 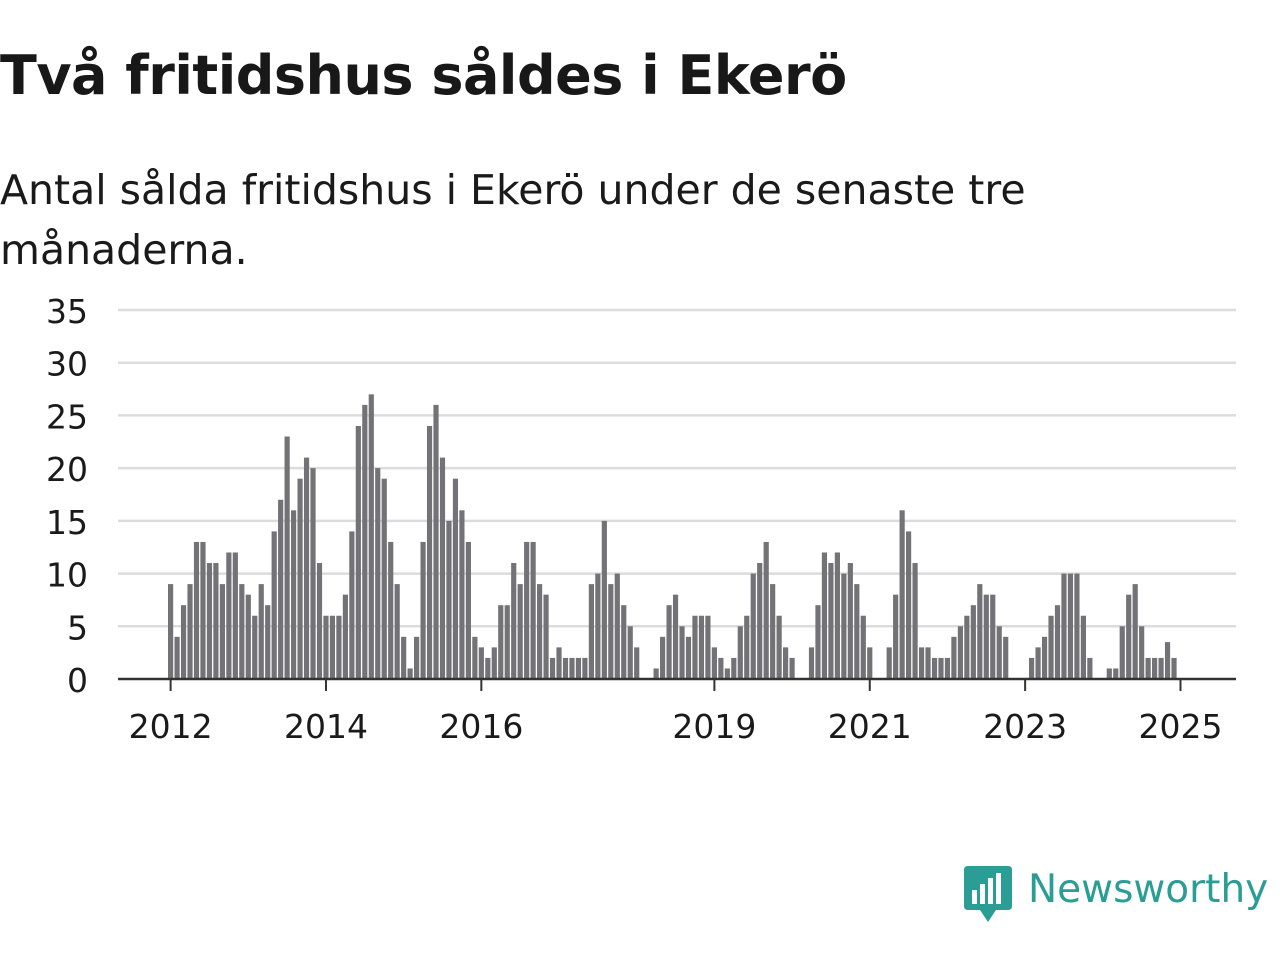 What do you see at coordinates (67, 416) in the screenshot?
I see `y-tick-label: 25` at bounding box center [67, 416].